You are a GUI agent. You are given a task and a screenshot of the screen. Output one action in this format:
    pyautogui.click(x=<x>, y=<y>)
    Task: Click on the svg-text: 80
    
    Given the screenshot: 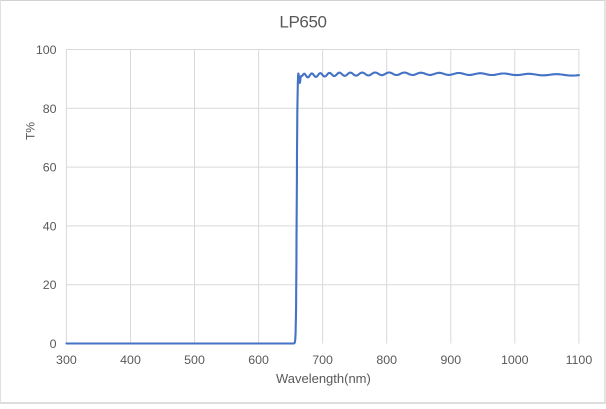 What is the action you would take?
    pyautogui.click(x=50, y=109)
    